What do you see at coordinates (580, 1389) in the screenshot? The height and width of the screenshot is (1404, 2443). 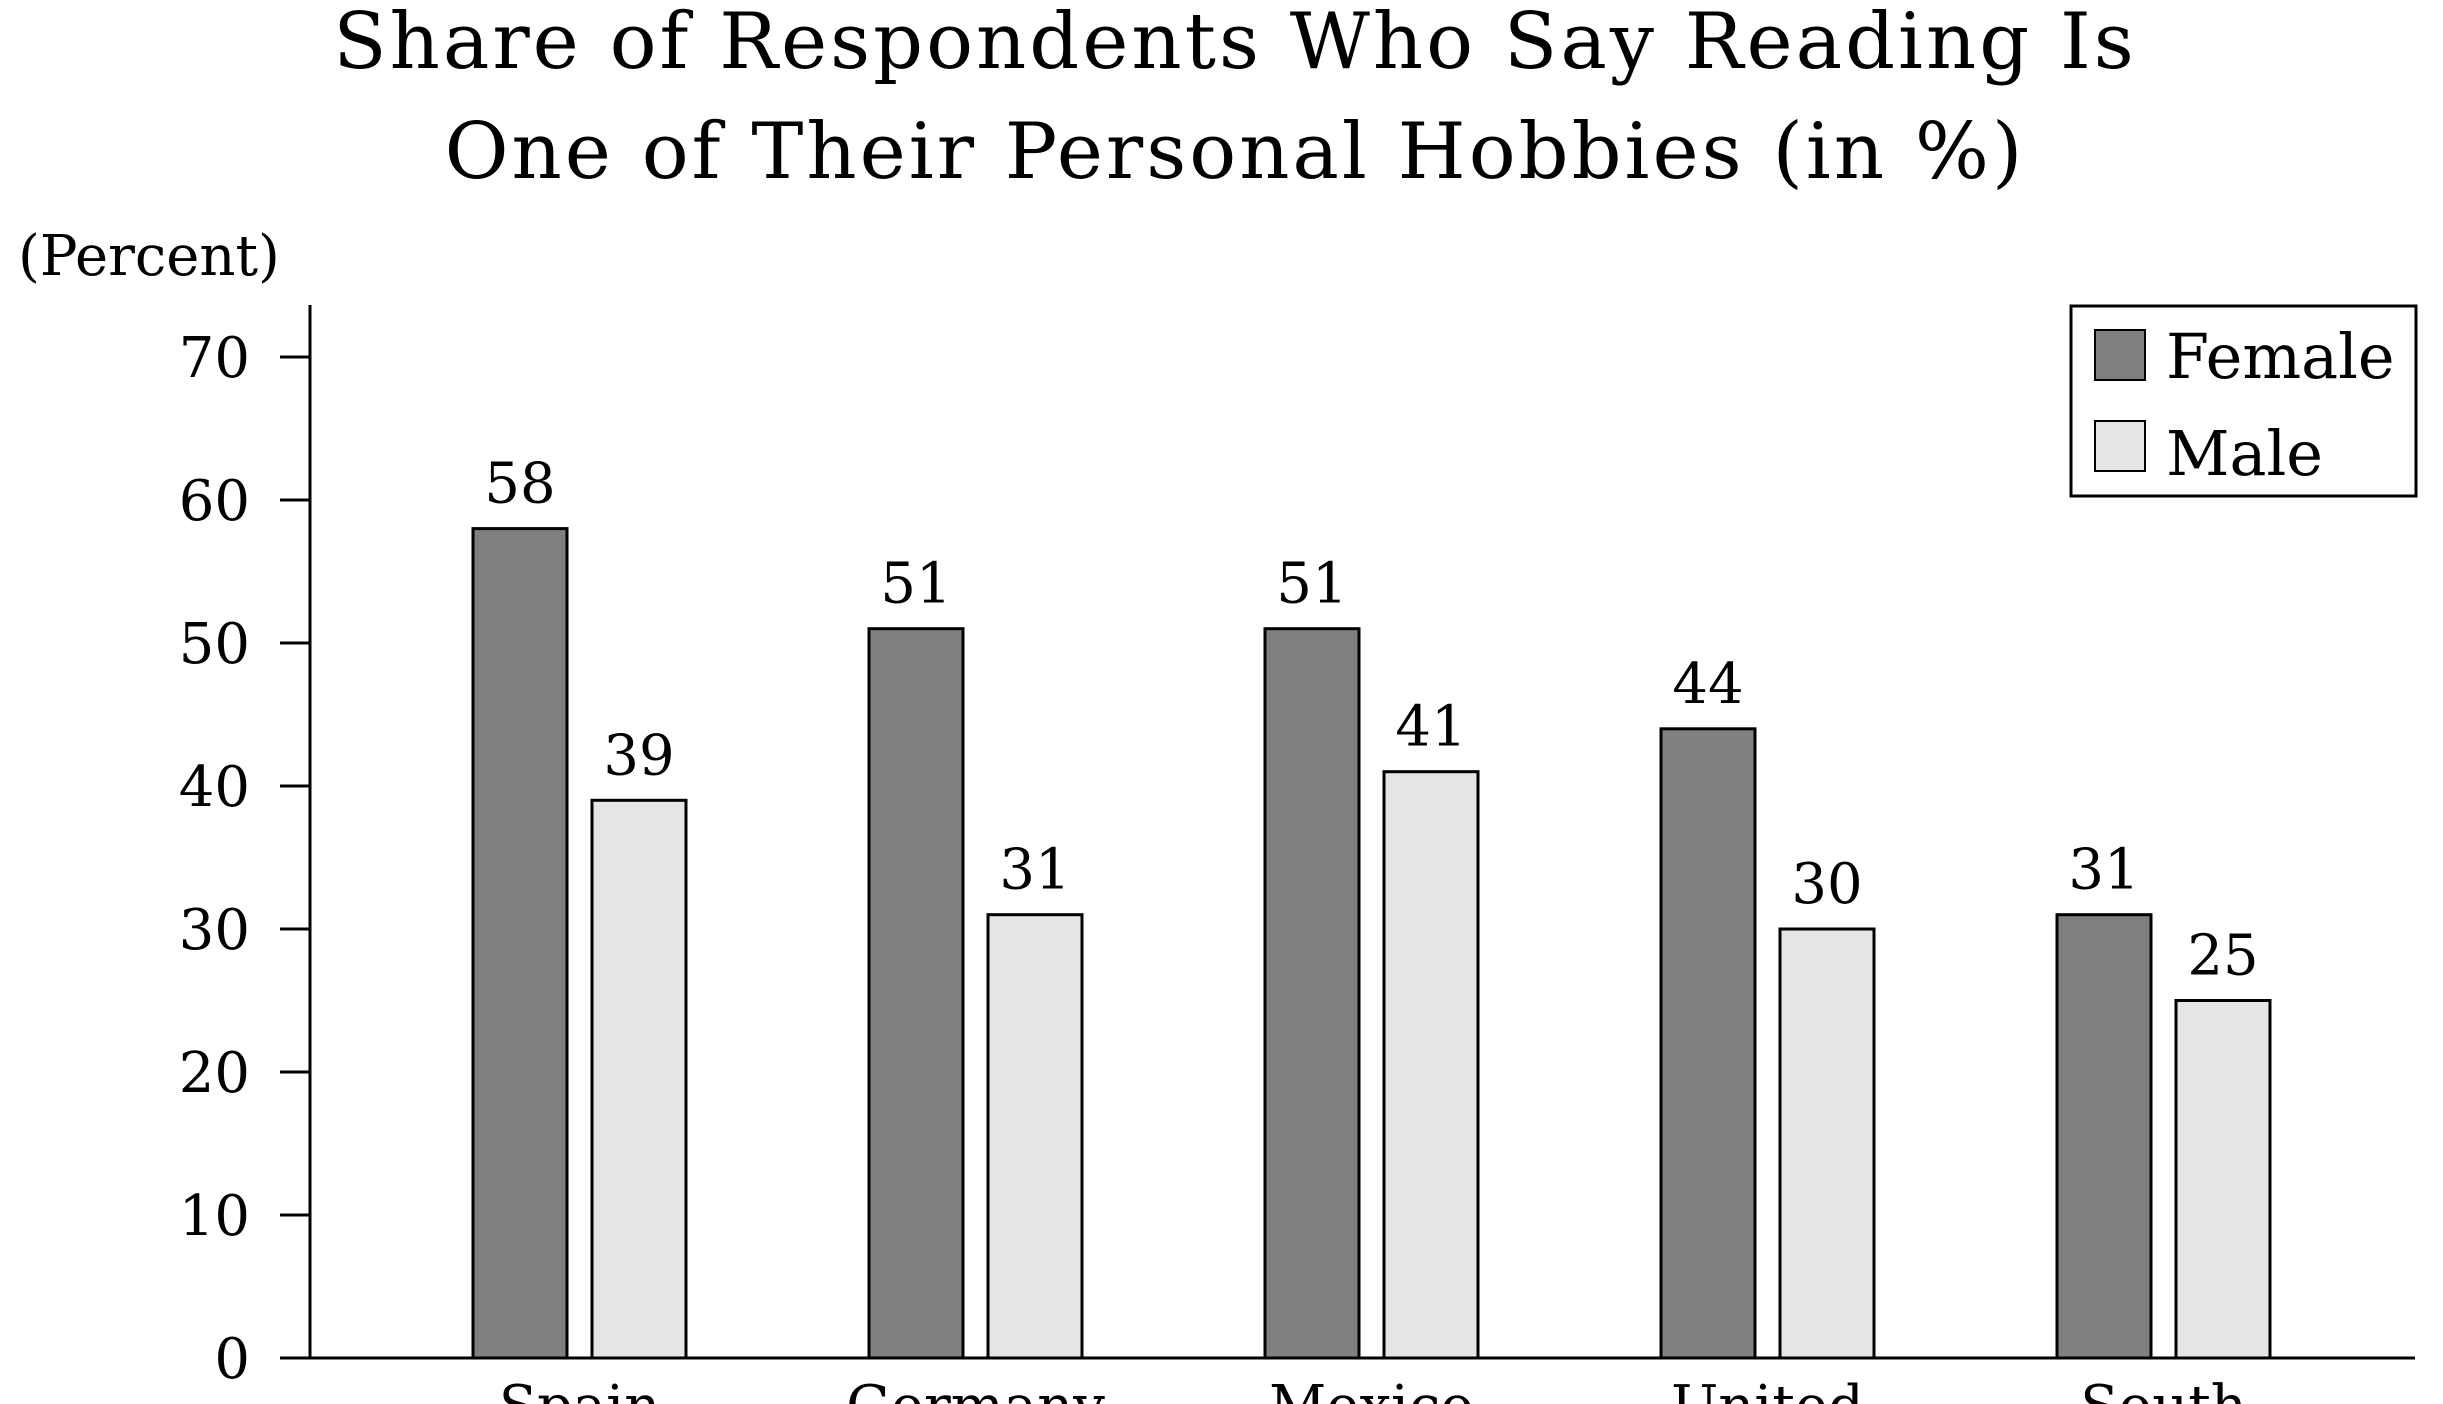 I see `category-label-spain: Spain` at bounding box center [580, 1389].